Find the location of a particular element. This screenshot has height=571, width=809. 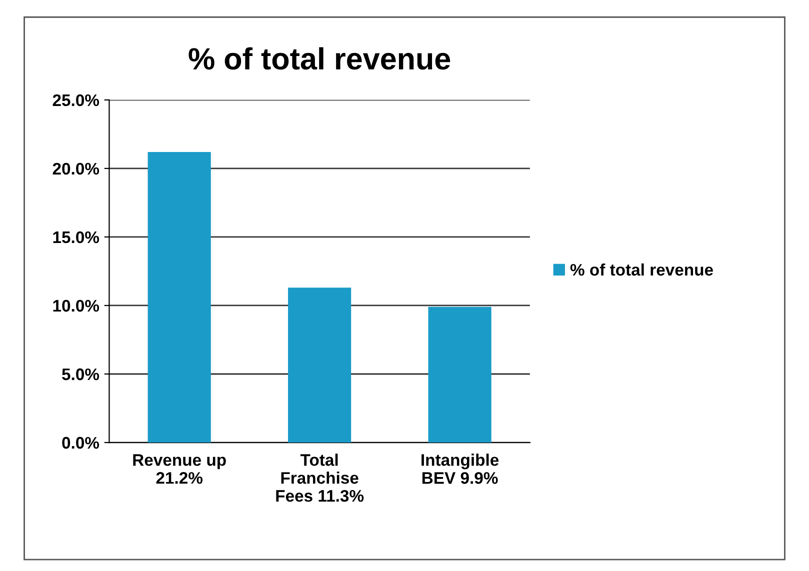

y-tick-label: 10.0% is located at coordinates (76, 306).